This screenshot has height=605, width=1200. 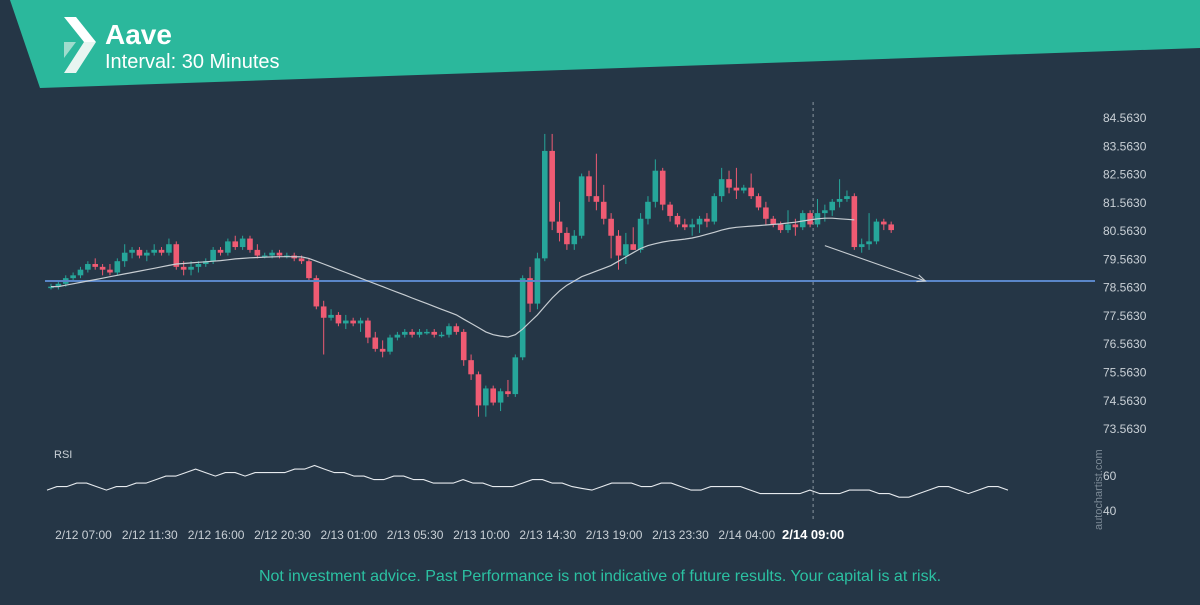 What do you see at coordinates (1125, 429) in the screenshot?
I see `price-tick-label: 73.5630` at bounding box center [1125, 429].